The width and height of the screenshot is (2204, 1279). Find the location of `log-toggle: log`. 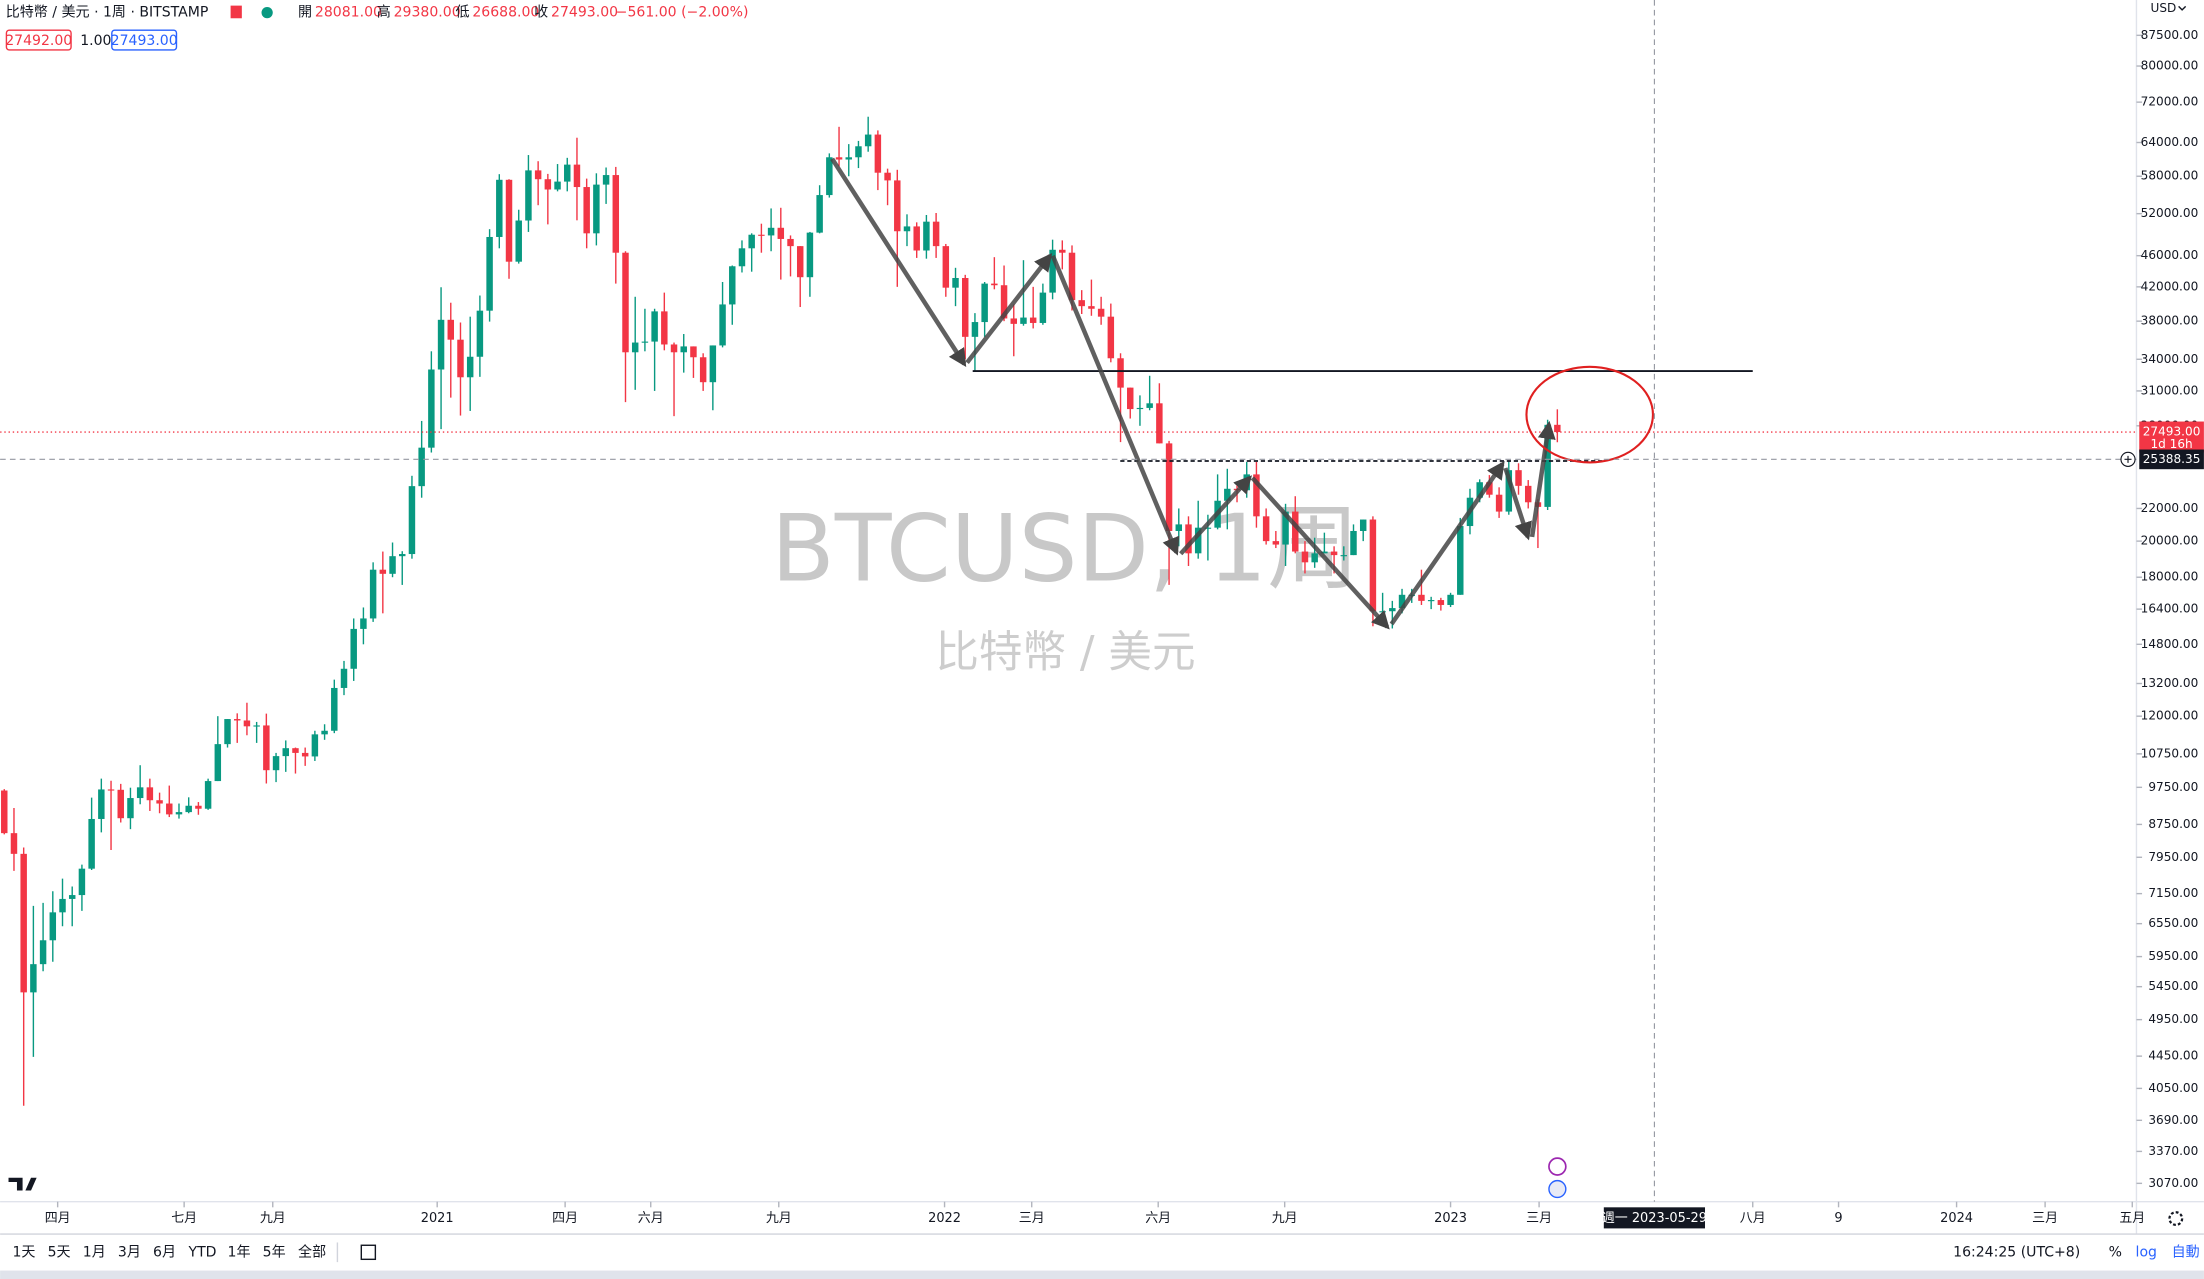

log-toggle: log is located at coordinates (2146, 1252).